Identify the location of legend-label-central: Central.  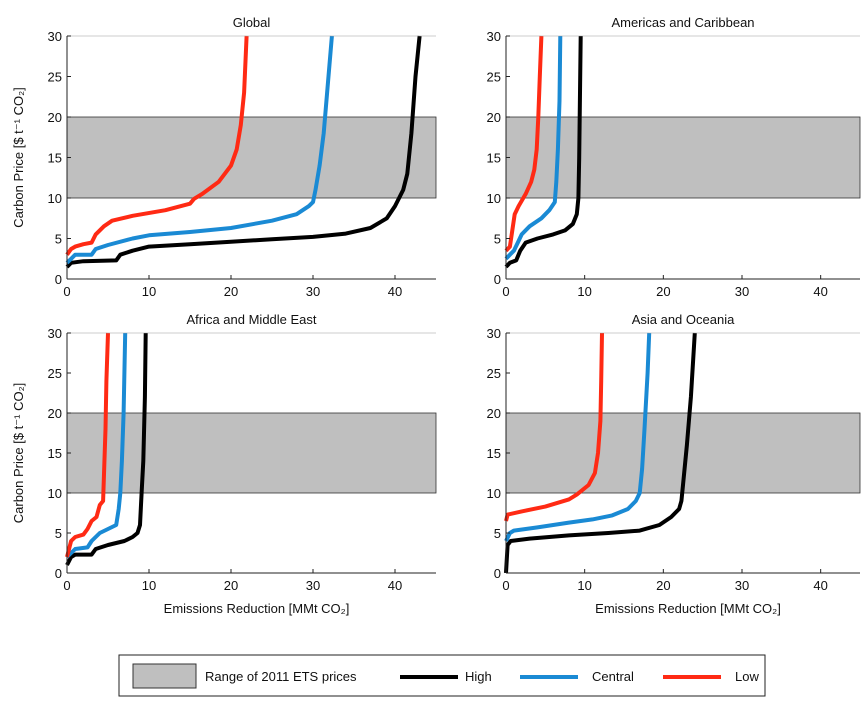
(613, 676).